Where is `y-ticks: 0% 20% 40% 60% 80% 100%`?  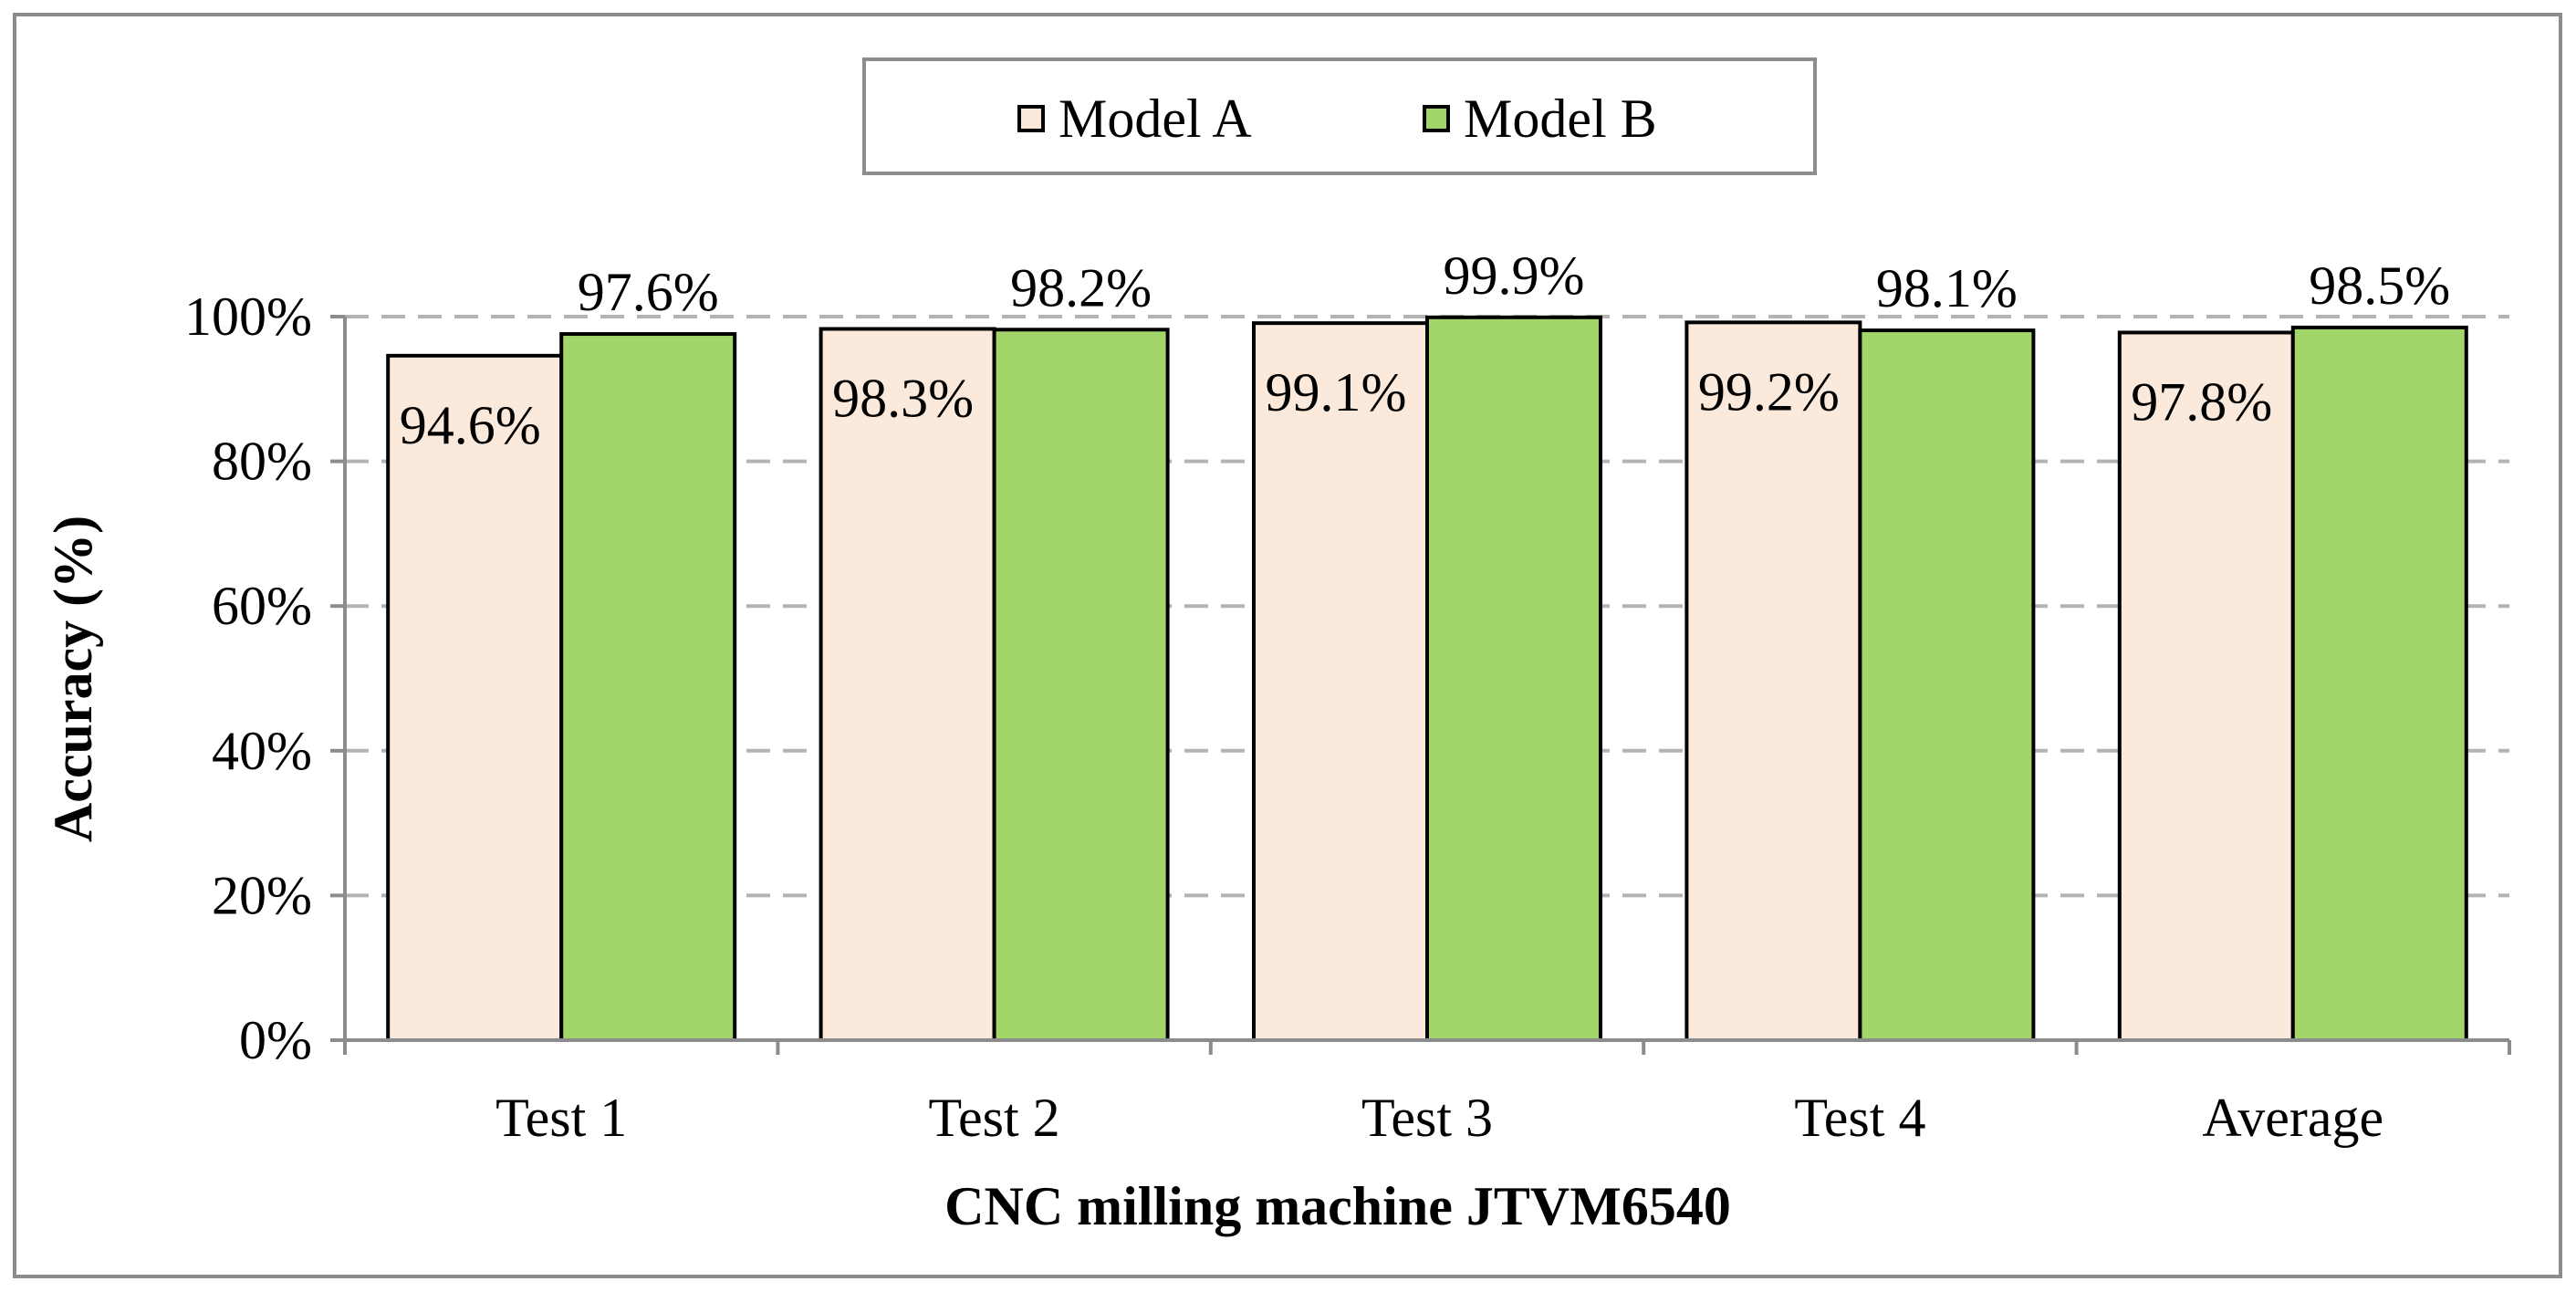
y-ticks: 0% 20% 40% 60% 80% 100% is located at coordinates (264, 678).